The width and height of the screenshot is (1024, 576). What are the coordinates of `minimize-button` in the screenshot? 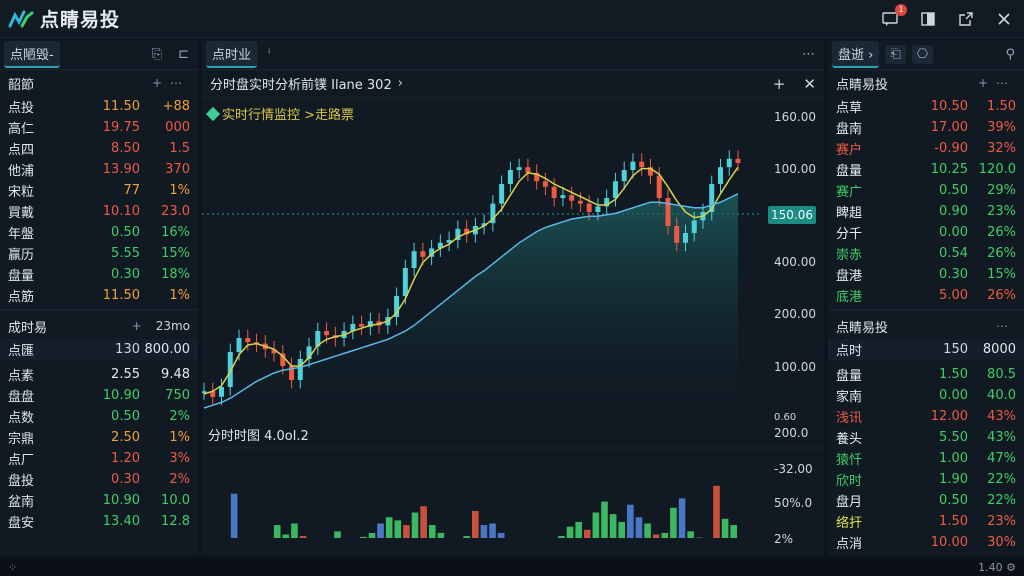 It's located at (928, 19).